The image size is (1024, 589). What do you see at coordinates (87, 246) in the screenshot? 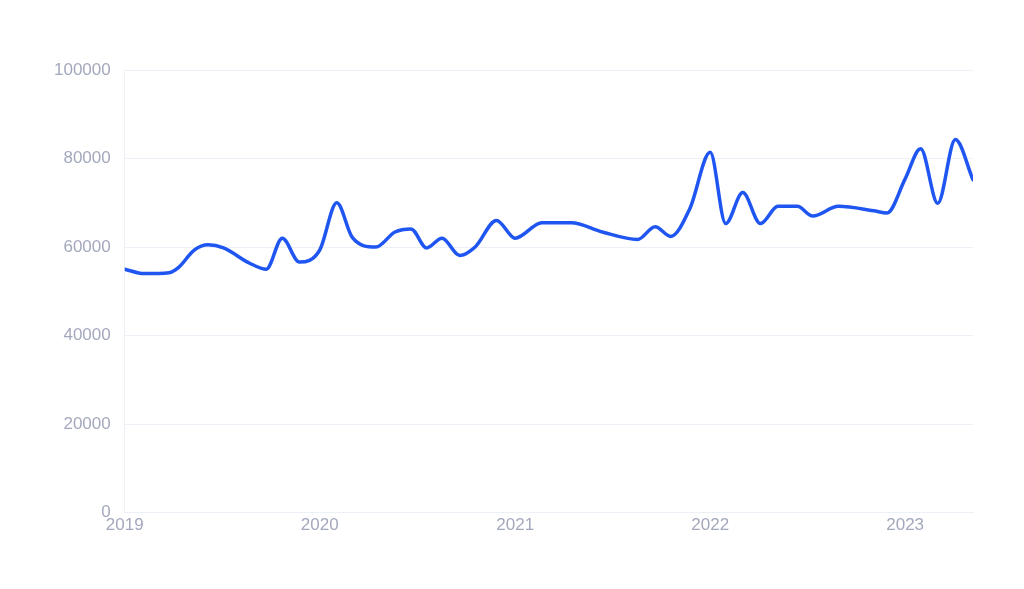
I see `y-tick-label: 60000` at bounding box center [87, 246].